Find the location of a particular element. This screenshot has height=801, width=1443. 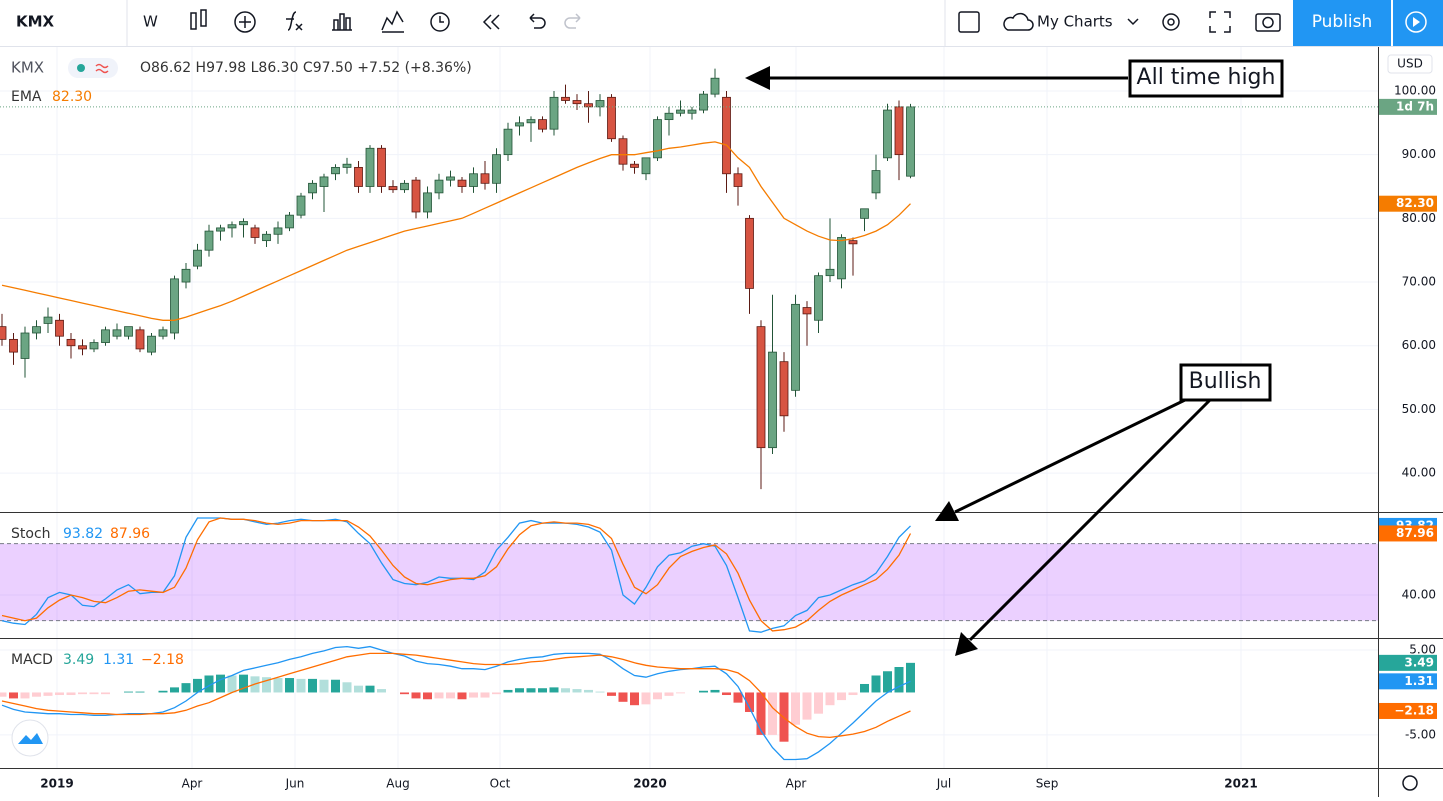

stoch-badge-bg is located at coordinates (1408, 533).